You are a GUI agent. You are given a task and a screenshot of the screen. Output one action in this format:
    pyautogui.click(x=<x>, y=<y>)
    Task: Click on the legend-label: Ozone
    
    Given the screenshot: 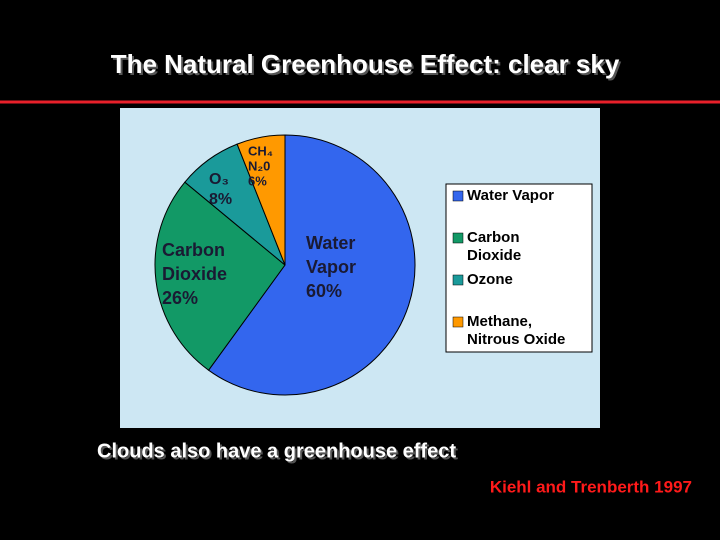 What is the action you would take?
    pyautogui.click(x=490, y=279)
    